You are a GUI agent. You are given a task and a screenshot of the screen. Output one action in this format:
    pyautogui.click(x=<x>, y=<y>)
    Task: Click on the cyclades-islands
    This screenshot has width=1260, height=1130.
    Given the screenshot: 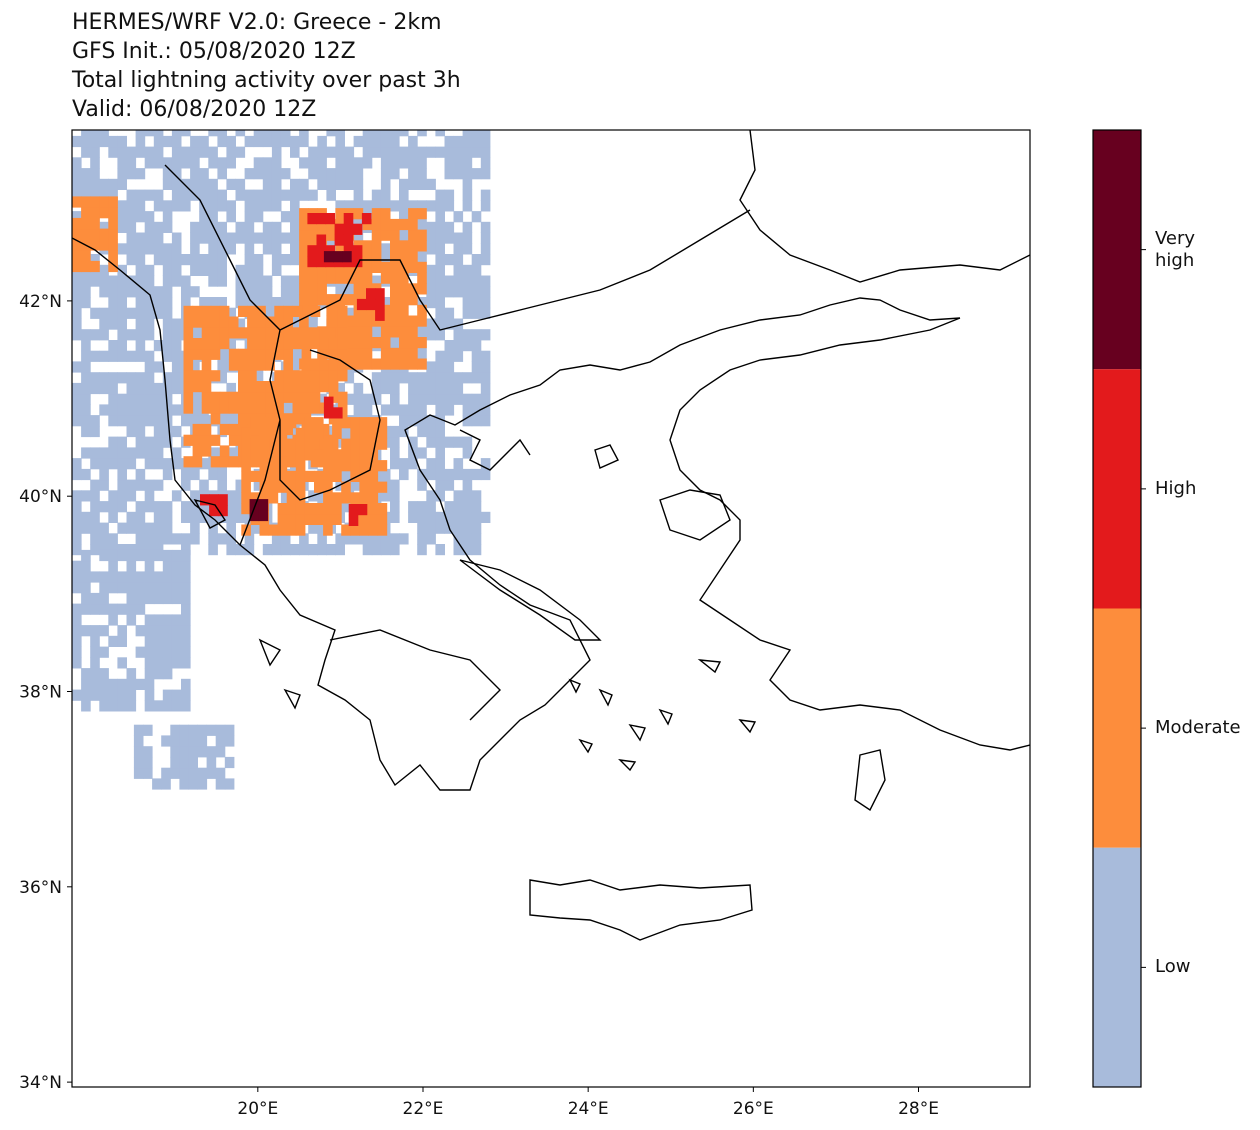 What is the action you would take?
    pyautogui.click(x=662, y=715)
    